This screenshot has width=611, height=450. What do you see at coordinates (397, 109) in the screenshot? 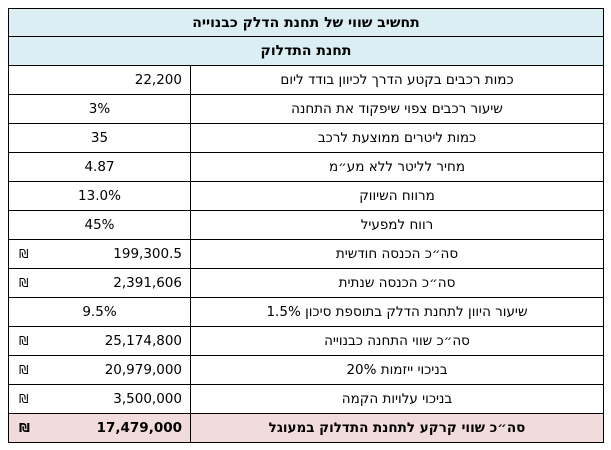
I see `label-cell: שיעור רכבים צפוי שיפקוד את התחנה` at bounding box center [397, 109].